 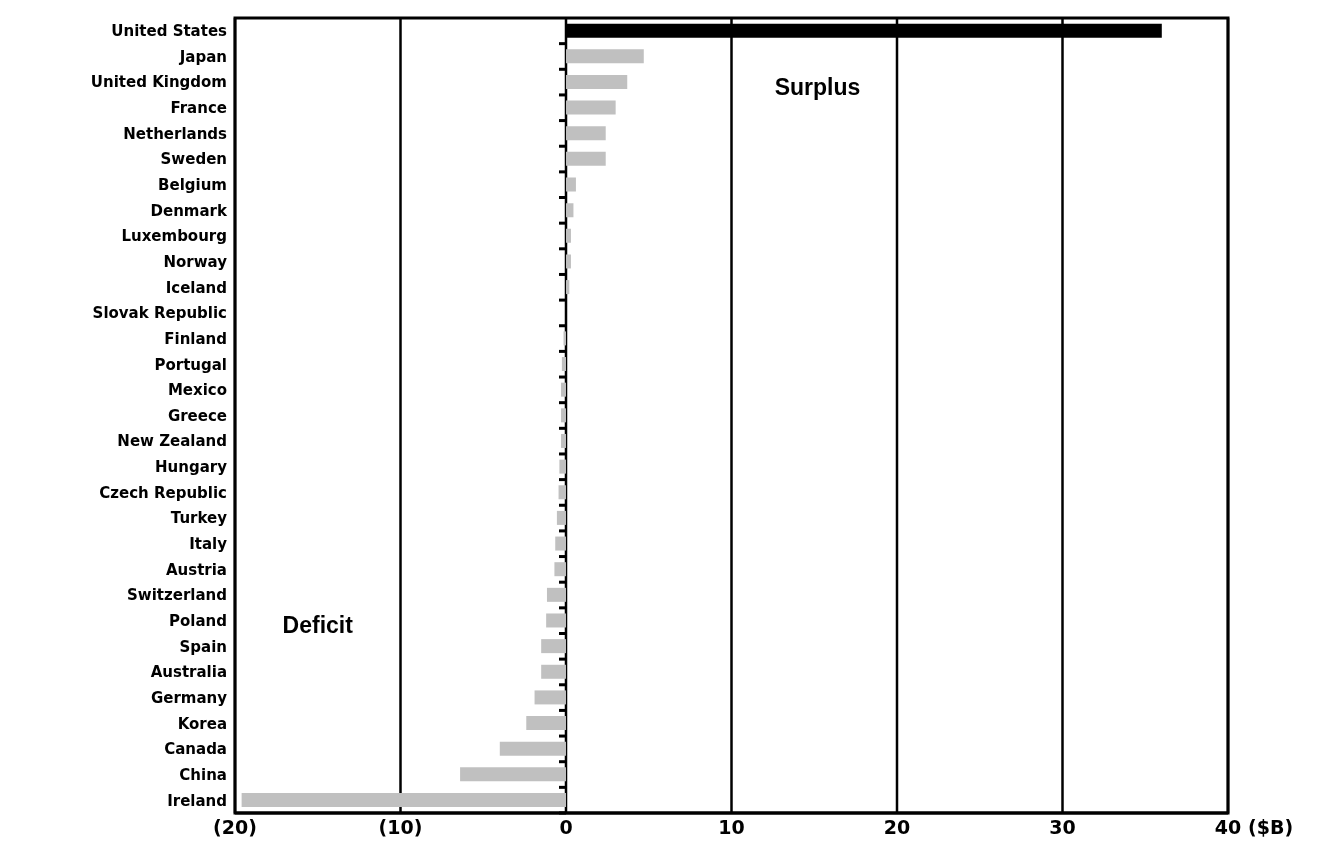 What do you see at coordinates (196, 287) in the screenshot?
I see `y-tick-label: Iceland` at bounding box center [196, 287].